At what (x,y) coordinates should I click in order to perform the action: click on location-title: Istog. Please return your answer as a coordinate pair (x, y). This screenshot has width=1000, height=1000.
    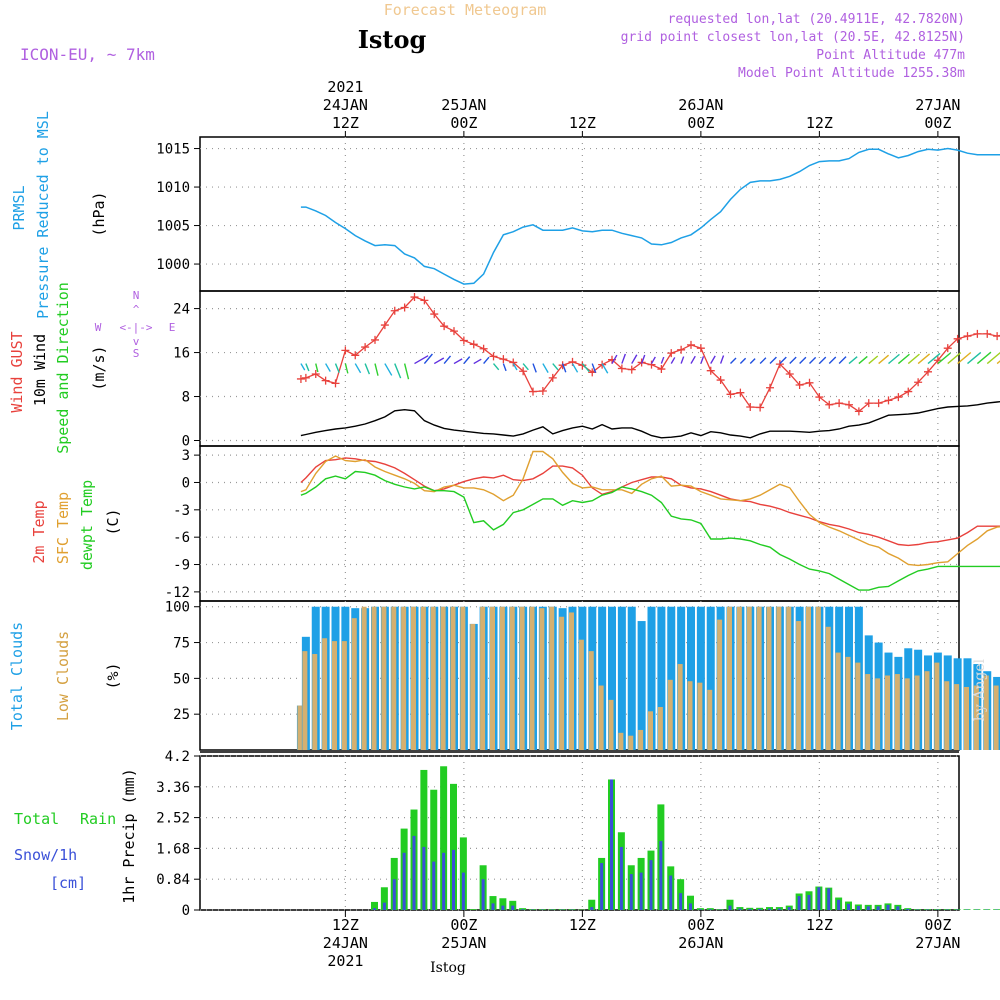
    Looking at the image, I should click on (392, 39).